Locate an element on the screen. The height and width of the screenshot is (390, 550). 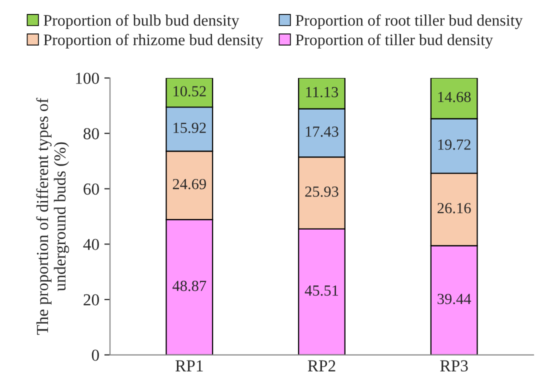
y-tick-label: 100 is located at coordinates (87, 78).